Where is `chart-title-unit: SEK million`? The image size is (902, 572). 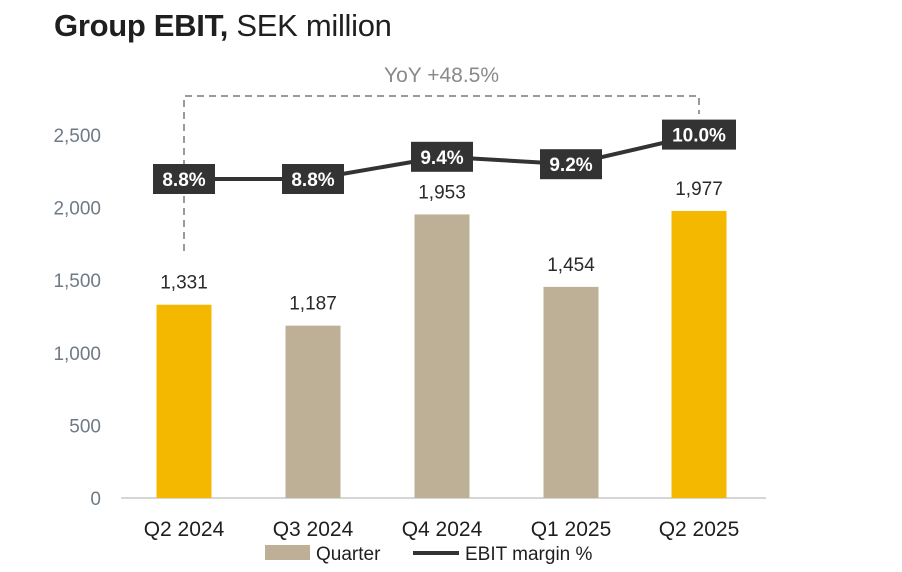
chart-title-unit: SEK million is located at coordinates (310, 25).